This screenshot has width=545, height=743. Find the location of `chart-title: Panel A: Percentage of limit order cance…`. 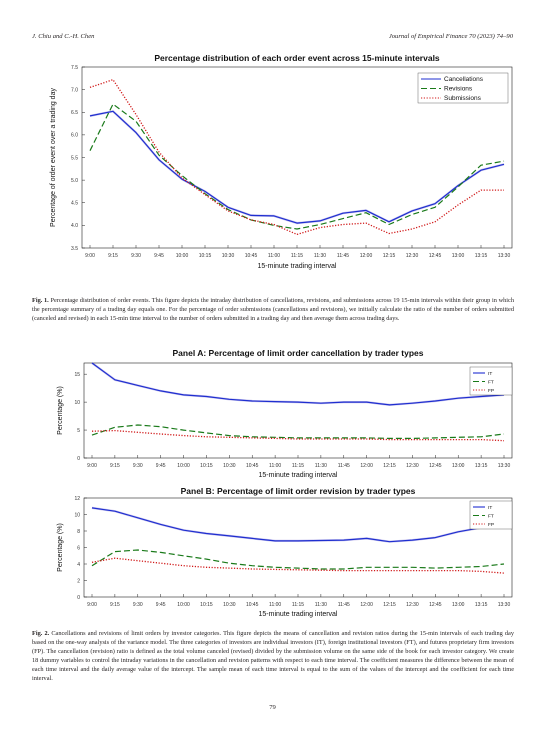

chart-title: Panel A: Percentage of limit order cance… is located at coordinates (298, 353).